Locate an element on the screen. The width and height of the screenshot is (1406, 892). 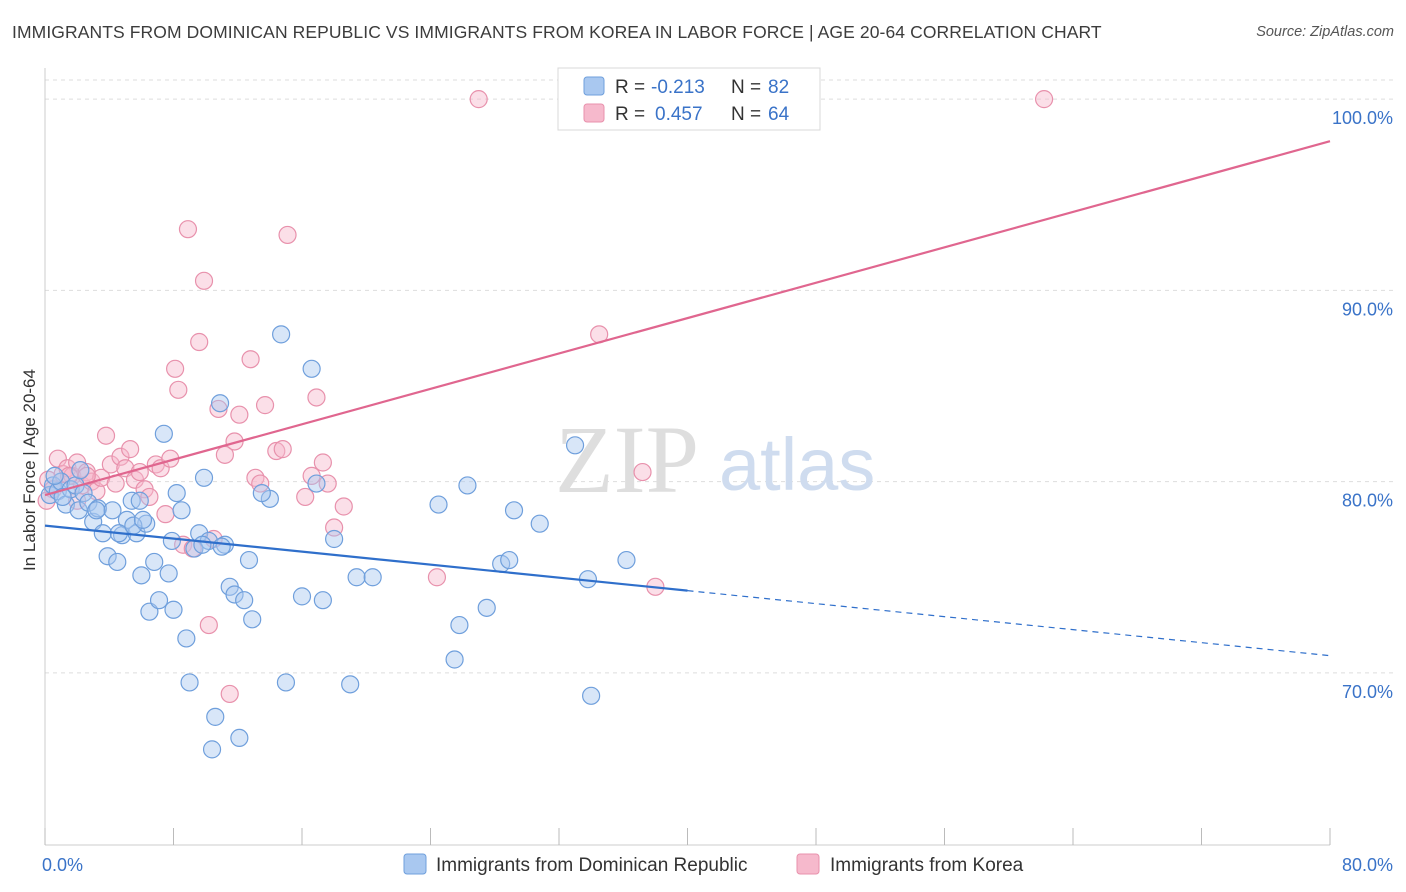
dominican-trend-line-extension is located at coordinates (1009, 623).